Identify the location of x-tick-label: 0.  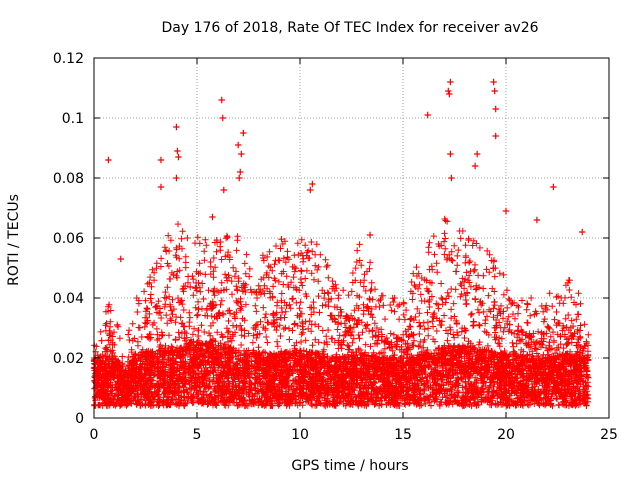
(94, 435).